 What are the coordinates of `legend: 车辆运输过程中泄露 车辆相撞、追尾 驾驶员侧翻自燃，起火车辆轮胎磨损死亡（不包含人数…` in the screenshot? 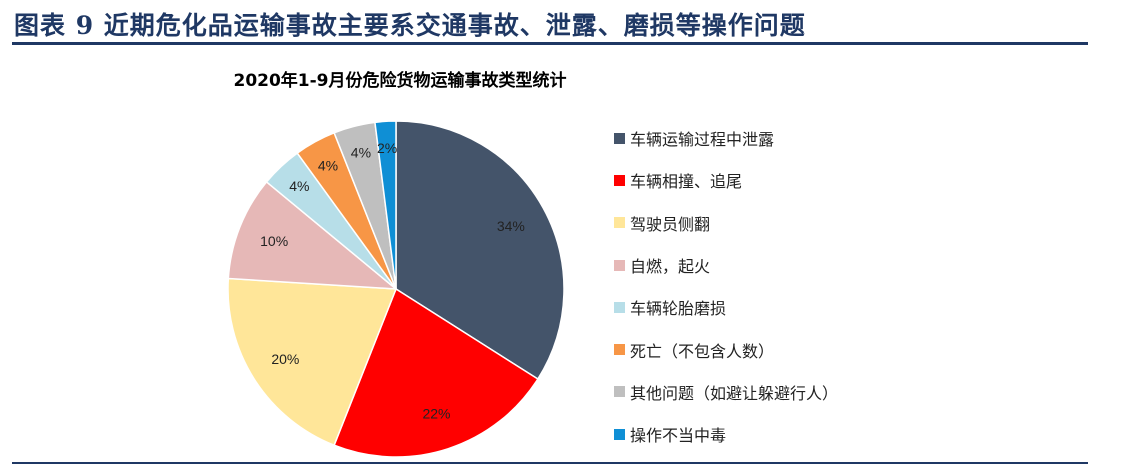 It's located at (726, 286).